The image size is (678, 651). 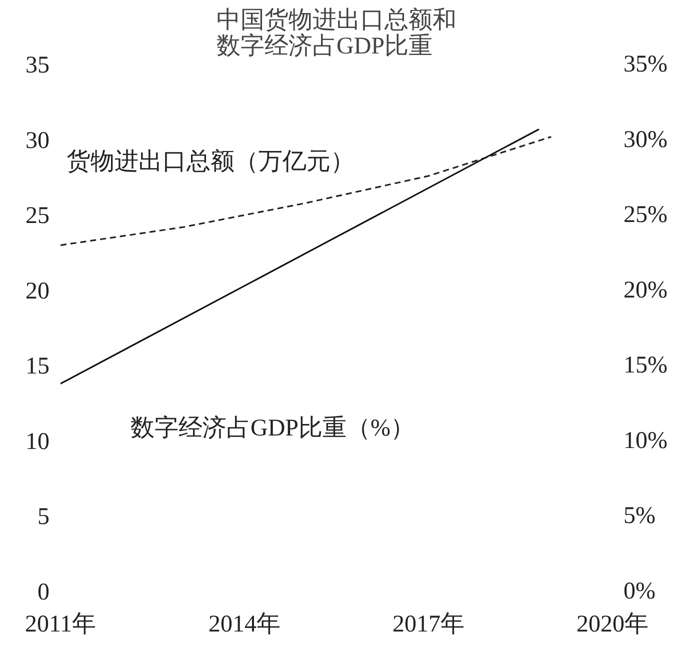 What do you see at coordinates (428, 625) in the screenshot?
I see `x-tick-label: 2017年` at bounding box center [428, 625].